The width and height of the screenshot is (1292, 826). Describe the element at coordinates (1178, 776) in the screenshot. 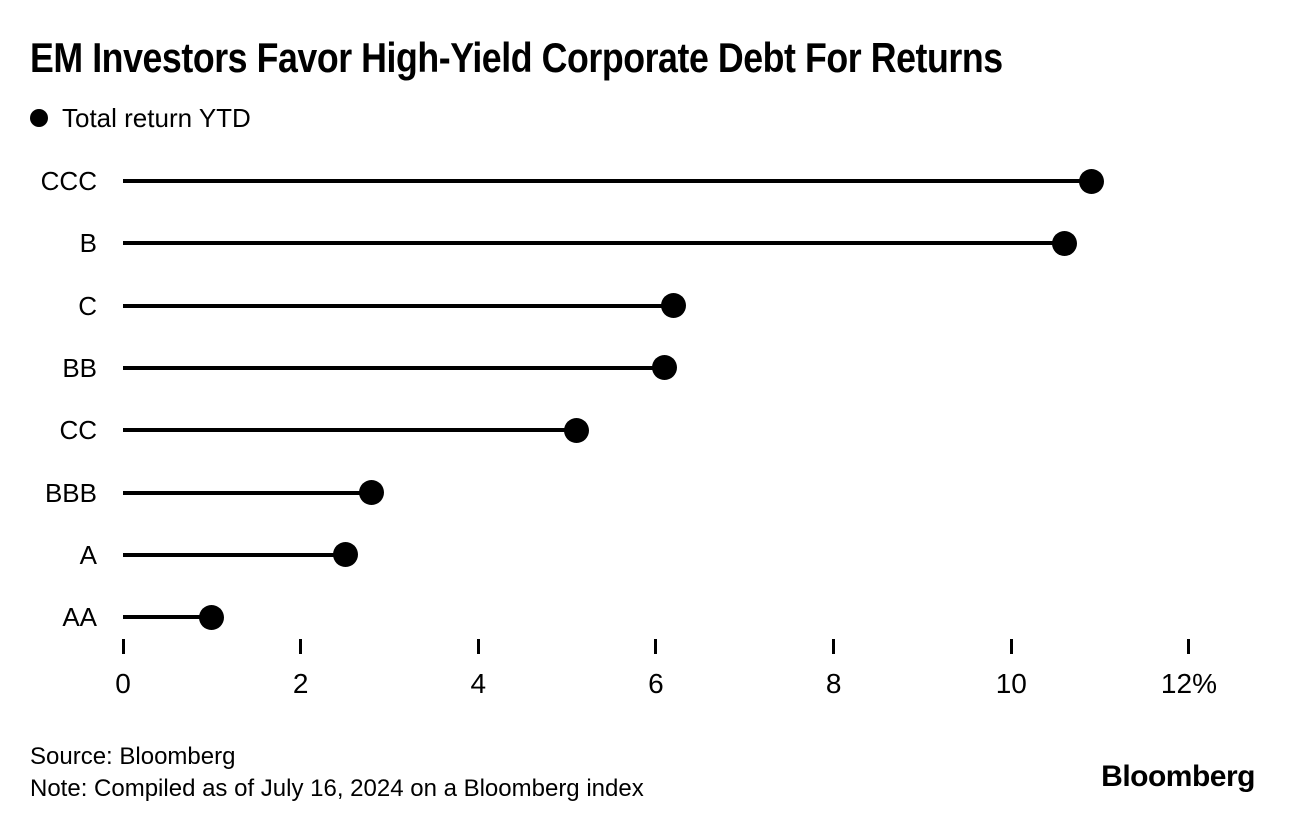

I see `bloomberg-logo: Bloomberg` at that location.